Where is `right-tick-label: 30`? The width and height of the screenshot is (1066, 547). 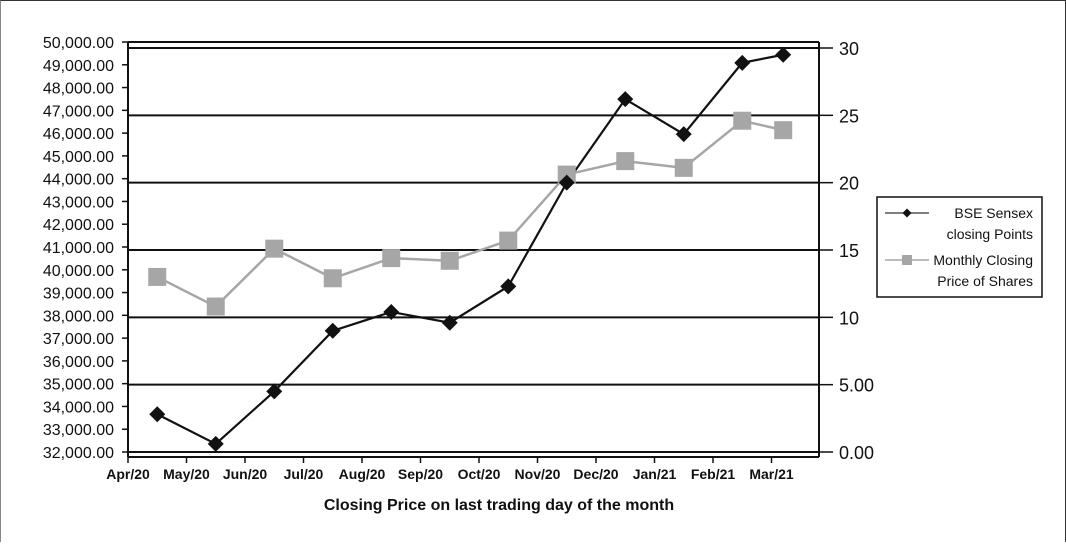
right-tick-label: 30 is located at coordinates (849, 49).